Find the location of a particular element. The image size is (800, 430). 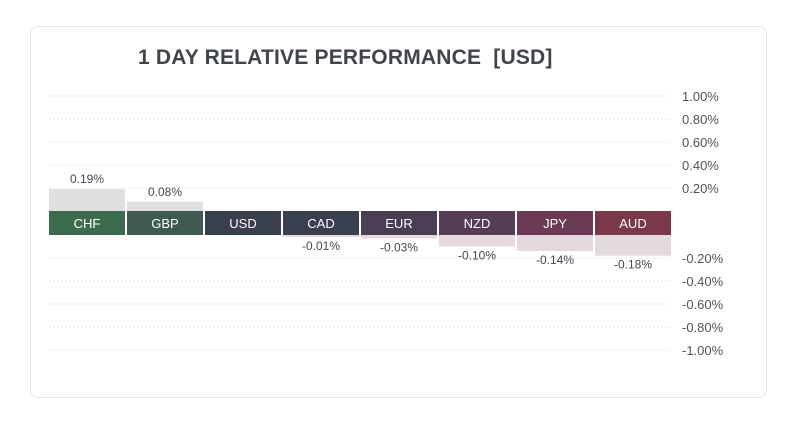

category-strip-cad is located at coordinates (321, 223).